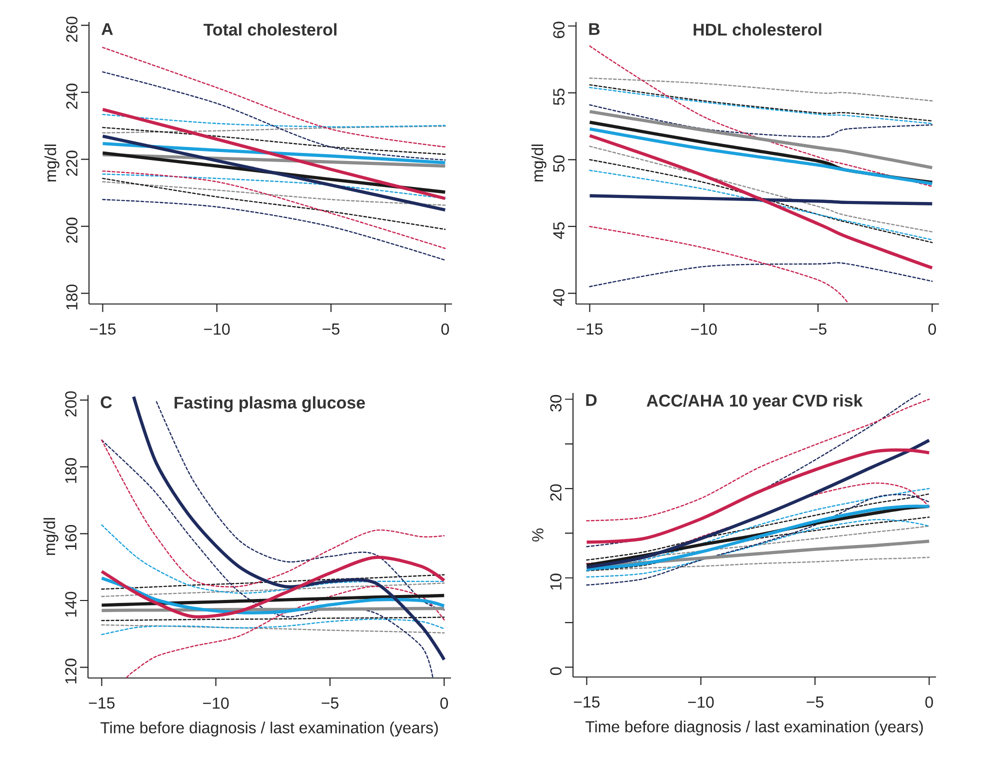 The image size is (987, 775). I want to click on chart-title: ACC/AHA 10 year CVD risk, so click(754, 402).